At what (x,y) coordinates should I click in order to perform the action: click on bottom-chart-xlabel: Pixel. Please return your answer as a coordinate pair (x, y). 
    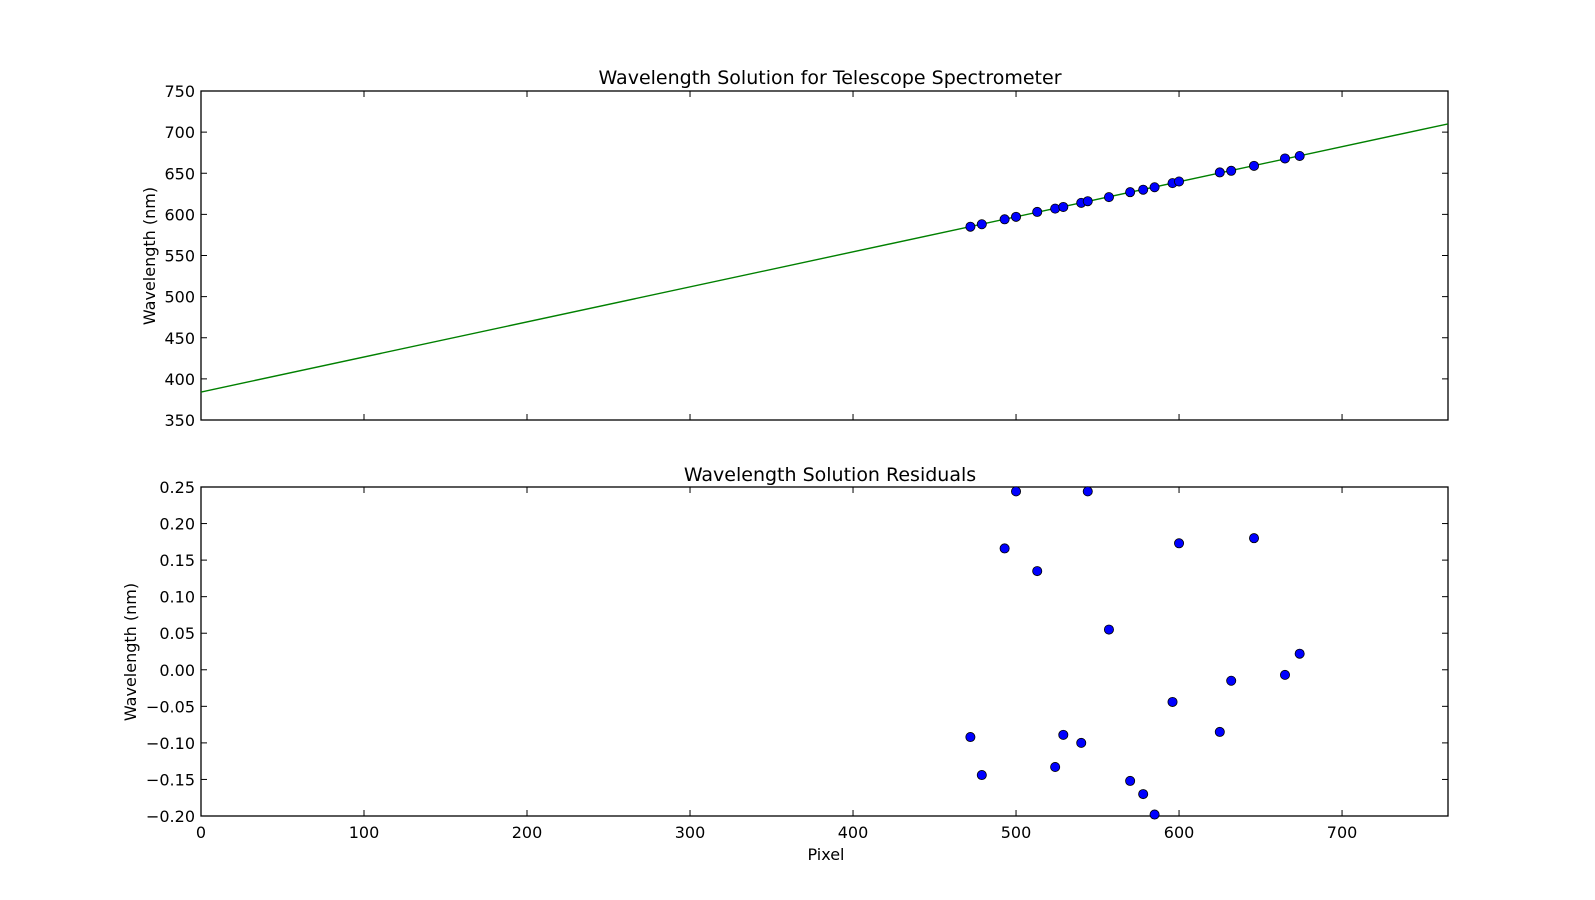
    Looking at the image, I should click on (825, 854).